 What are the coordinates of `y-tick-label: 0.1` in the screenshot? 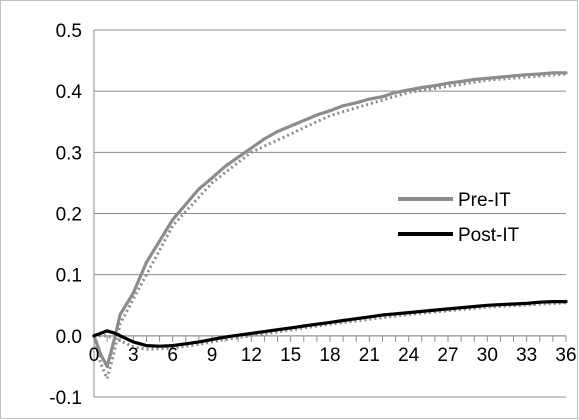 It's located at (69, 276).